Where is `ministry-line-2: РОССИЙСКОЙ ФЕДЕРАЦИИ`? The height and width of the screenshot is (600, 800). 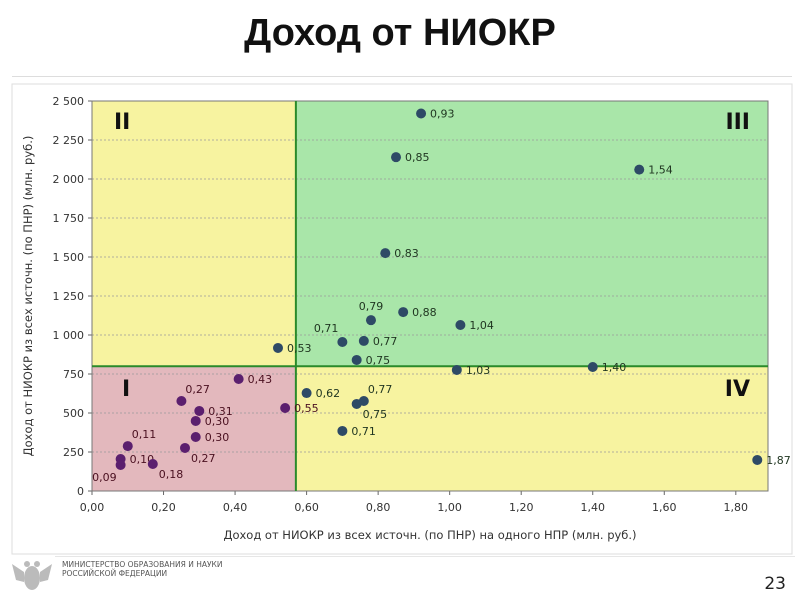
ministry-line-2: РОССИЙСКОЙ ФЕДЕРАЦИИ is located at coordinates (115, 573).